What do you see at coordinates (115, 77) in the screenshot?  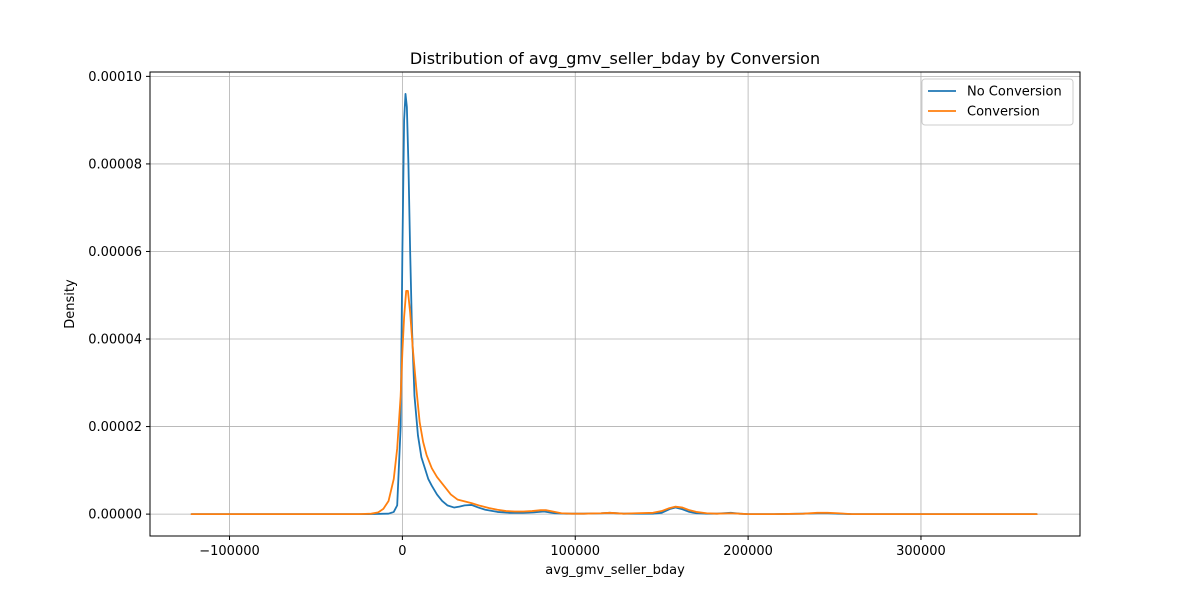 I see `y-tick-label: 0.00010` at bounding box center [115, 77].